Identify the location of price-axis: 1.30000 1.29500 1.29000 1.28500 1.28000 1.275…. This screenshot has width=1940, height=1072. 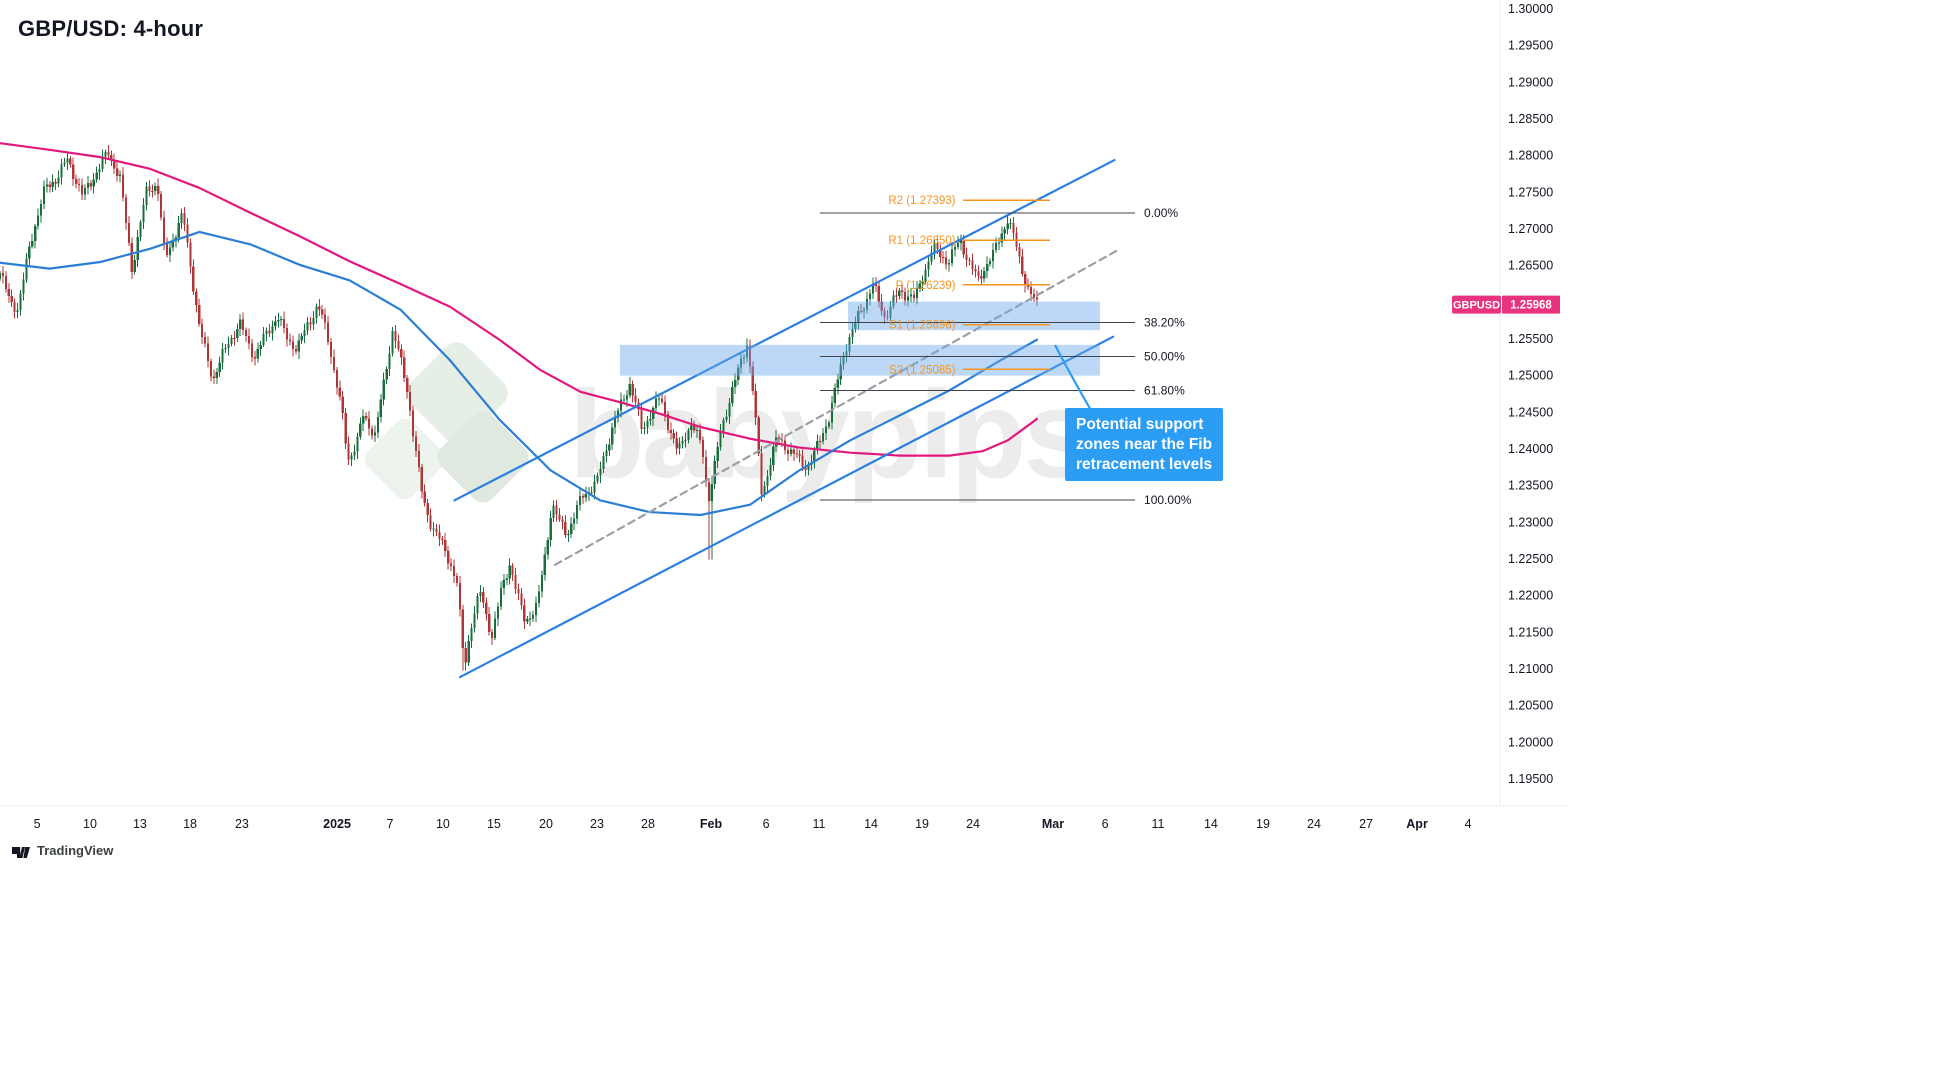
(1530, 394).